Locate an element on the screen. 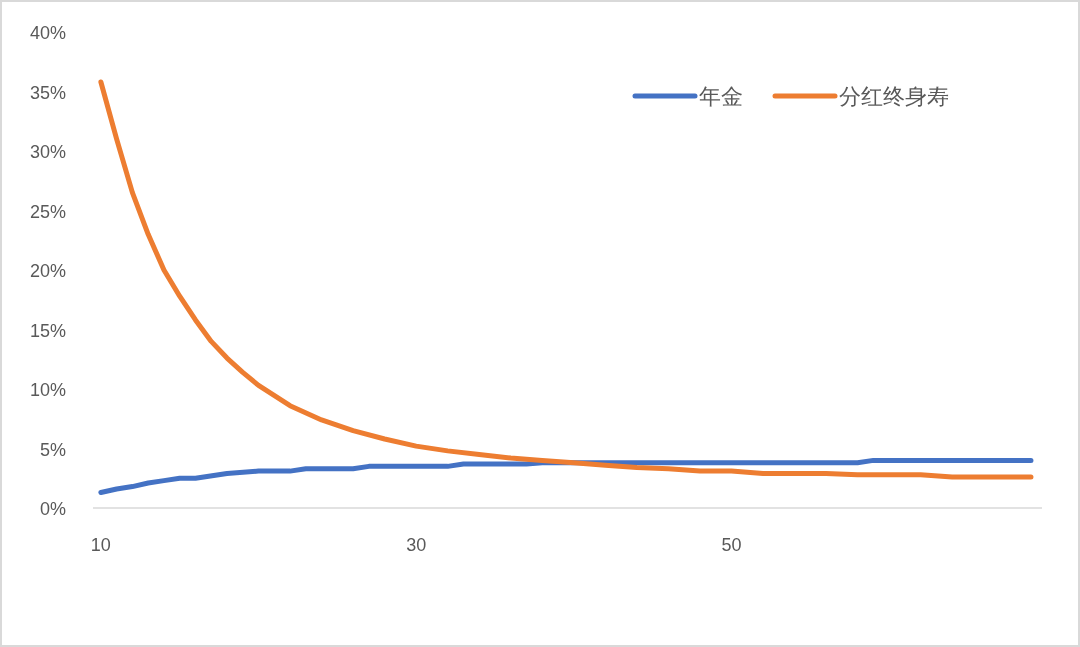 This screenshot has height=647, width=1080. y-tick-label: 10% is located at coordinates (47, 390).